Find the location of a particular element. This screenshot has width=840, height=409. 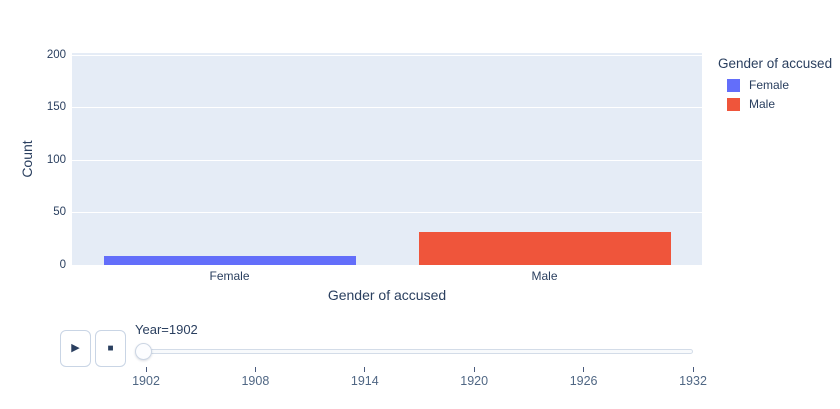

slider-track is located at coordinates (419, 351).